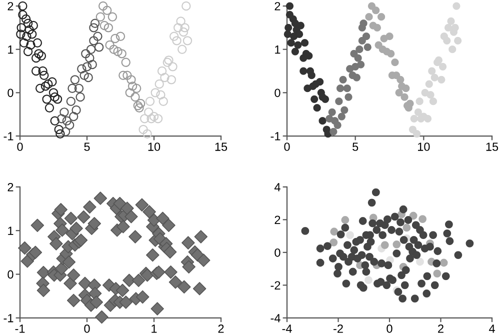  I want to click on y-tick-label: -4, so click(275, 318).